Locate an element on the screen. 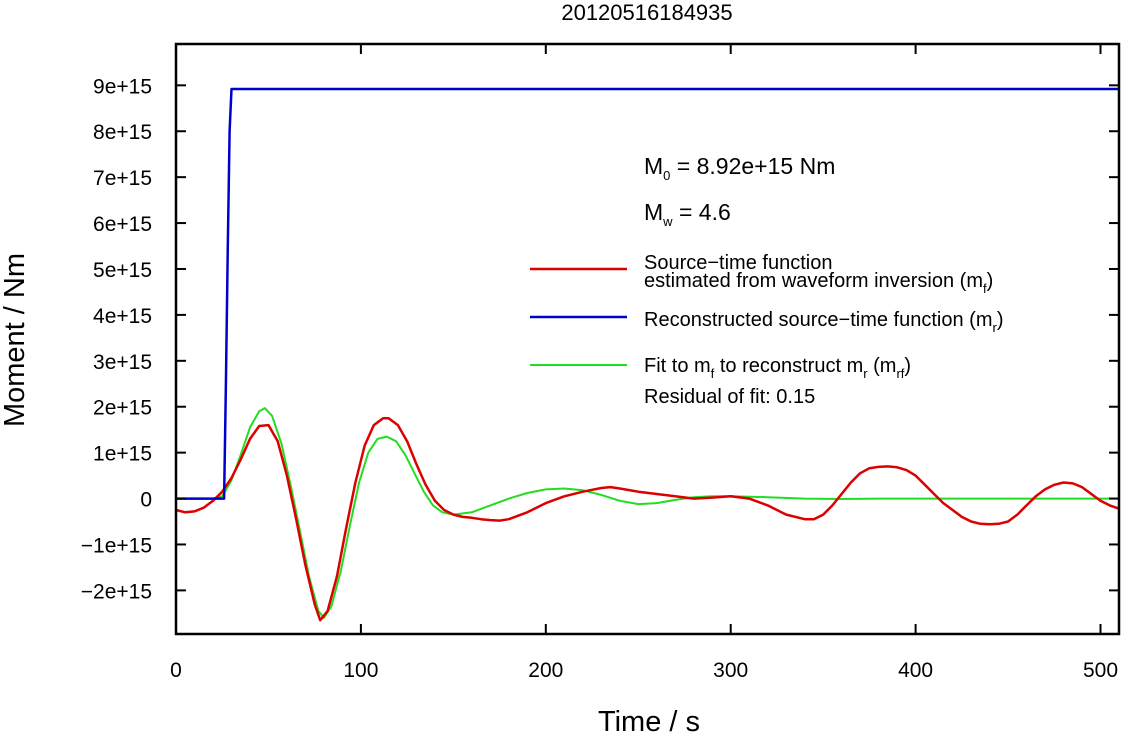  y-tick-label: 9e+15 is located at coordinates (122, 86).